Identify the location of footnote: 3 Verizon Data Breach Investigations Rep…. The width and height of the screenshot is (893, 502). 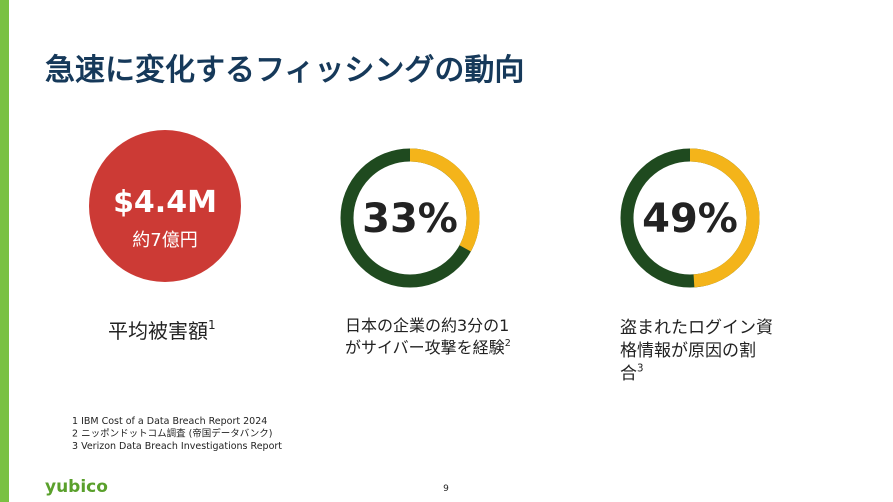
(177, 446).